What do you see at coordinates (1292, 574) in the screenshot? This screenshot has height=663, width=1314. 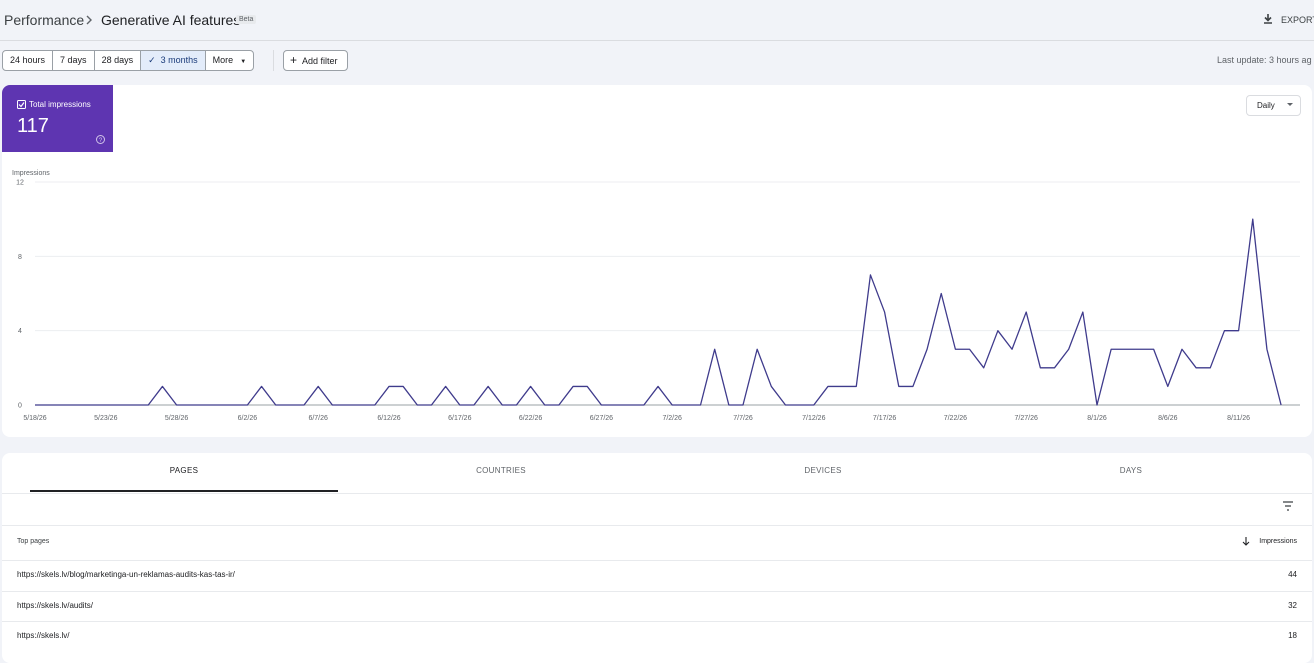 I see `impressions: 44` at bounding box center [1292, 574].